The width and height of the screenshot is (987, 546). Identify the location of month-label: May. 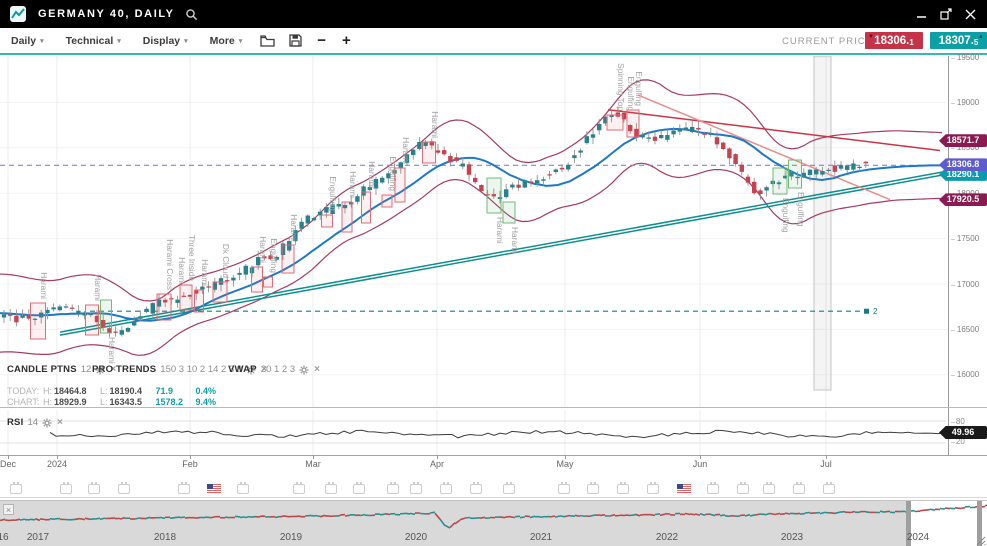
(564, 464).